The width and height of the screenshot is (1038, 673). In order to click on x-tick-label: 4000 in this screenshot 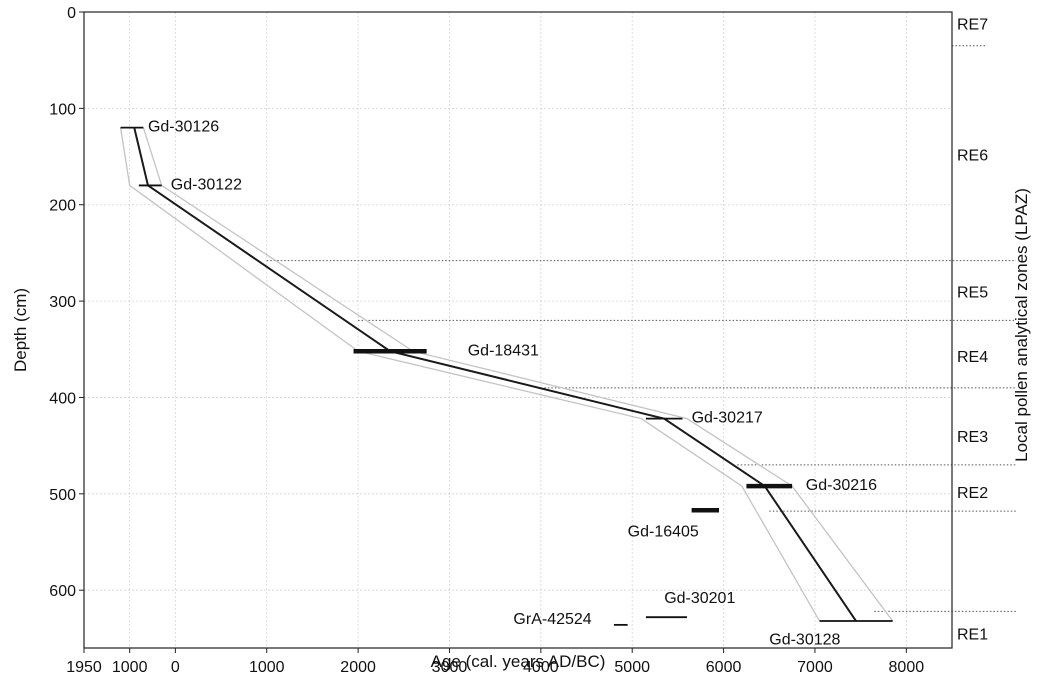, I will do `click(541, 666)`.